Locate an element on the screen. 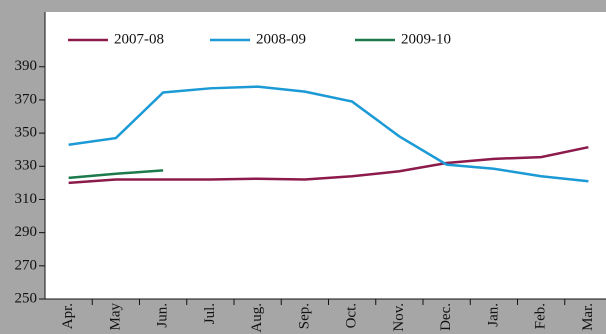 Image resolution: width=606 pixels, height=334 pixels. x-tick-label: Jun. is located at coordinates (163, 315).